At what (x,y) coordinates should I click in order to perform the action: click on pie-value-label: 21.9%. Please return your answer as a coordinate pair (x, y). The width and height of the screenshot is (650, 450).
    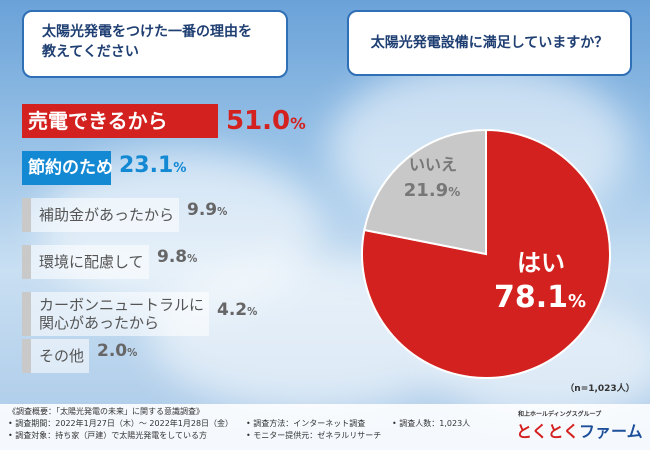
    Looking at the image, I should click on (432, 190).